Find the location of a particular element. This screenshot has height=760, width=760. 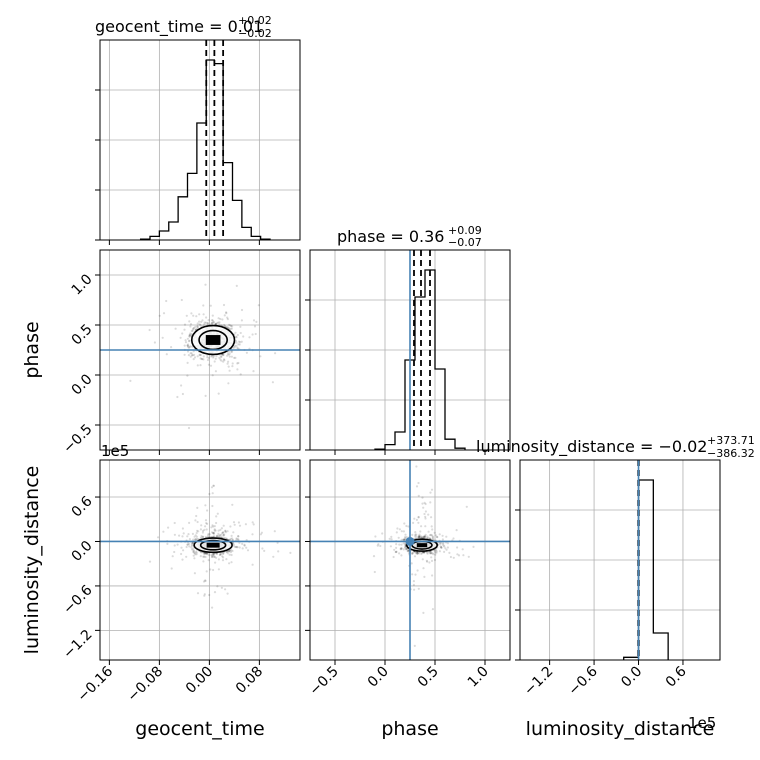

title-geocent-time: geocent_time = 0.01 is located at coordinates (179, 27).